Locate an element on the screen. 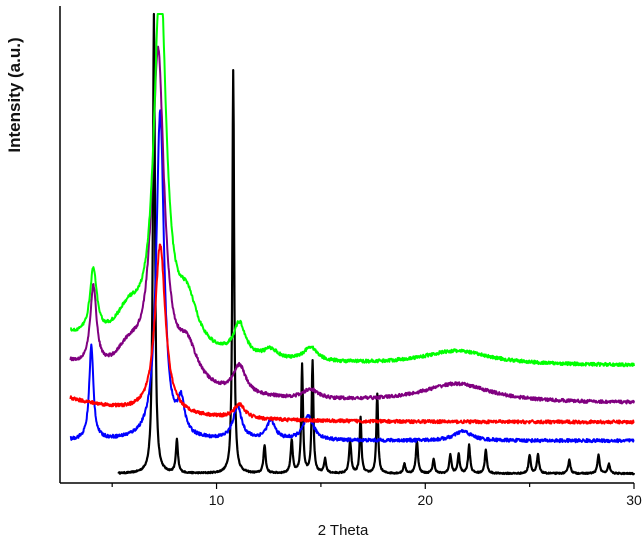  x-axis-title: 2 Theta is located at coordinates (343, 530).